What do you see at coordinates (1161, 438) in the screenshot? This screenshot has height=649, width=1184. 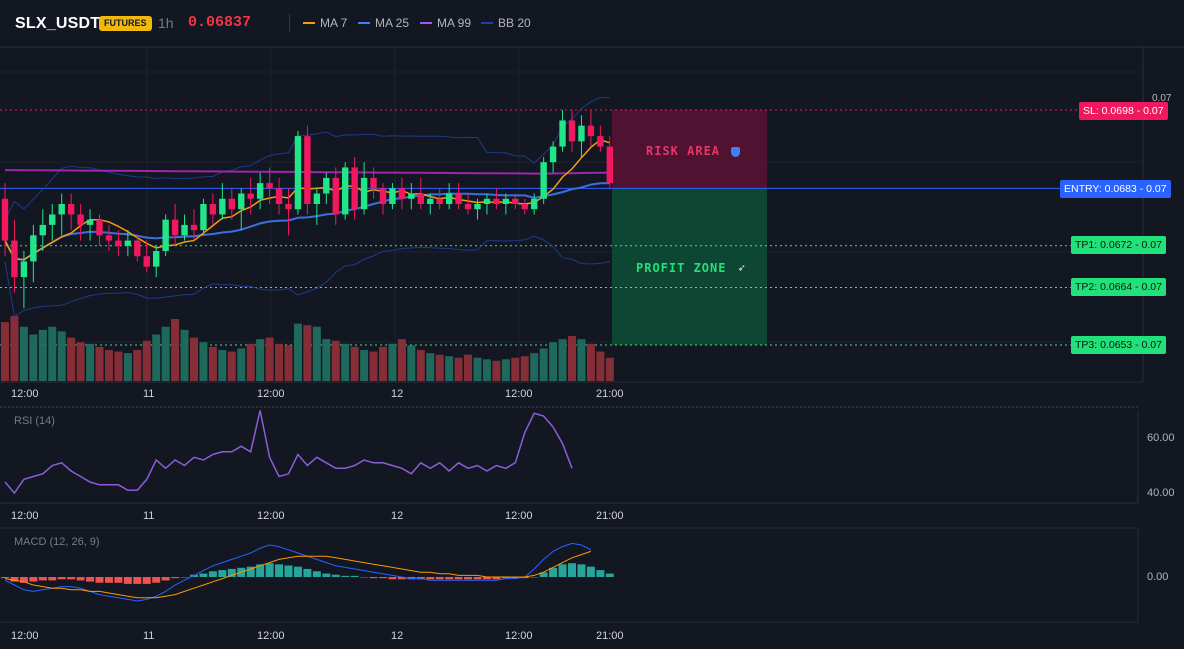 I see `rsi-axis-label-60: 60.00` at bounding box center [1161, 438].